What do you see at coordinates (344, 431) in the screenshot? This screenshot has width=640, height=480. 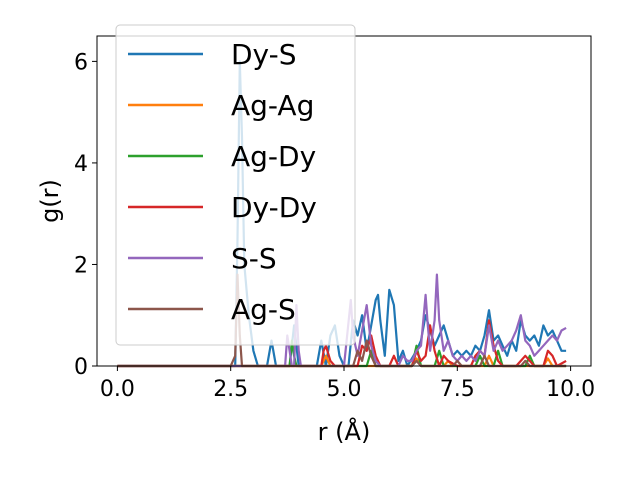 I see `x-axis-label: r (Å)` at bounding box center [344, 431].